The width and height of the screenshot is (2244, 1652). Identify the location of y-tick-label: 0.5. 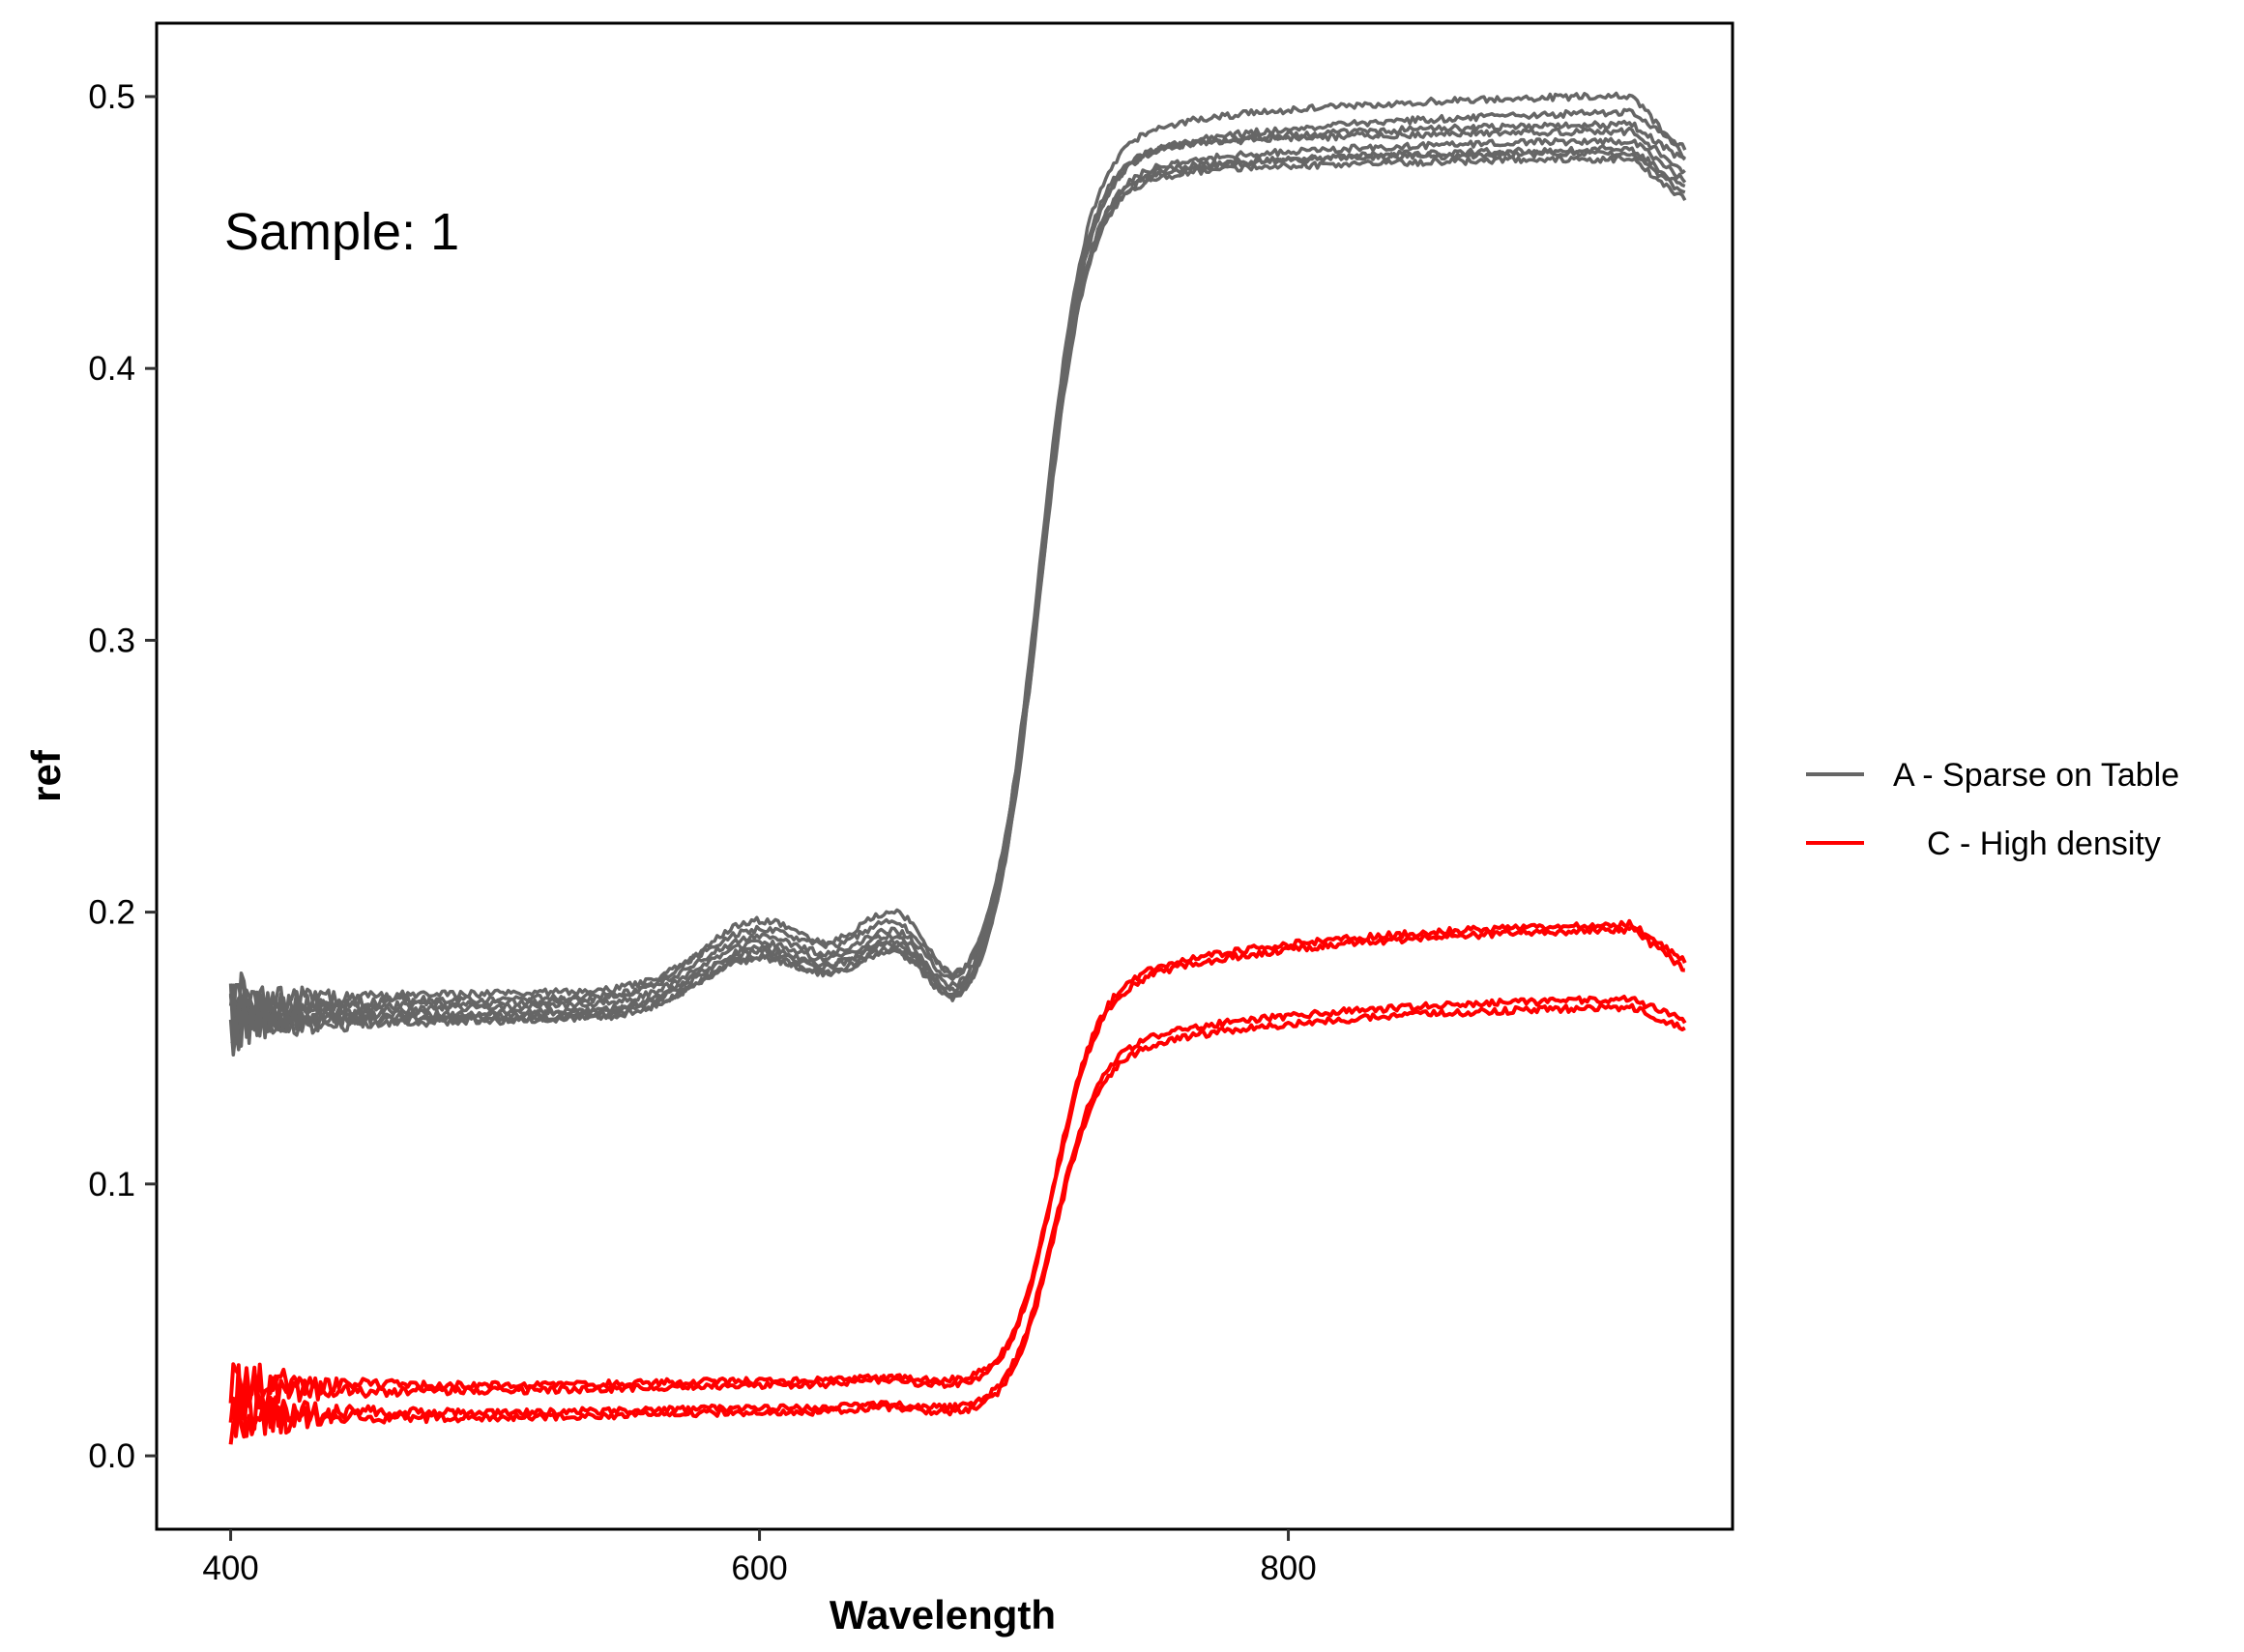
(112, 97).